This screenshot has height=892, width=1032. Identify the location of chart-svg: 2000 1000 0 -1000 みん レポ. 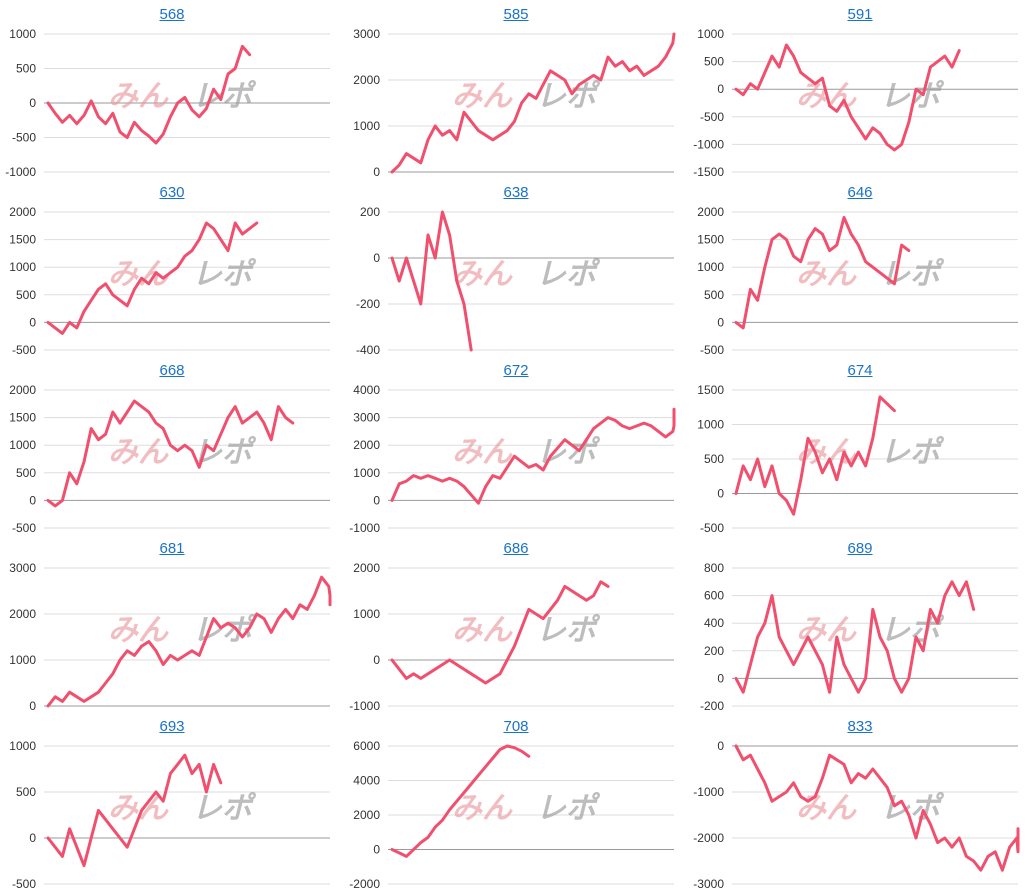
(511, 637).